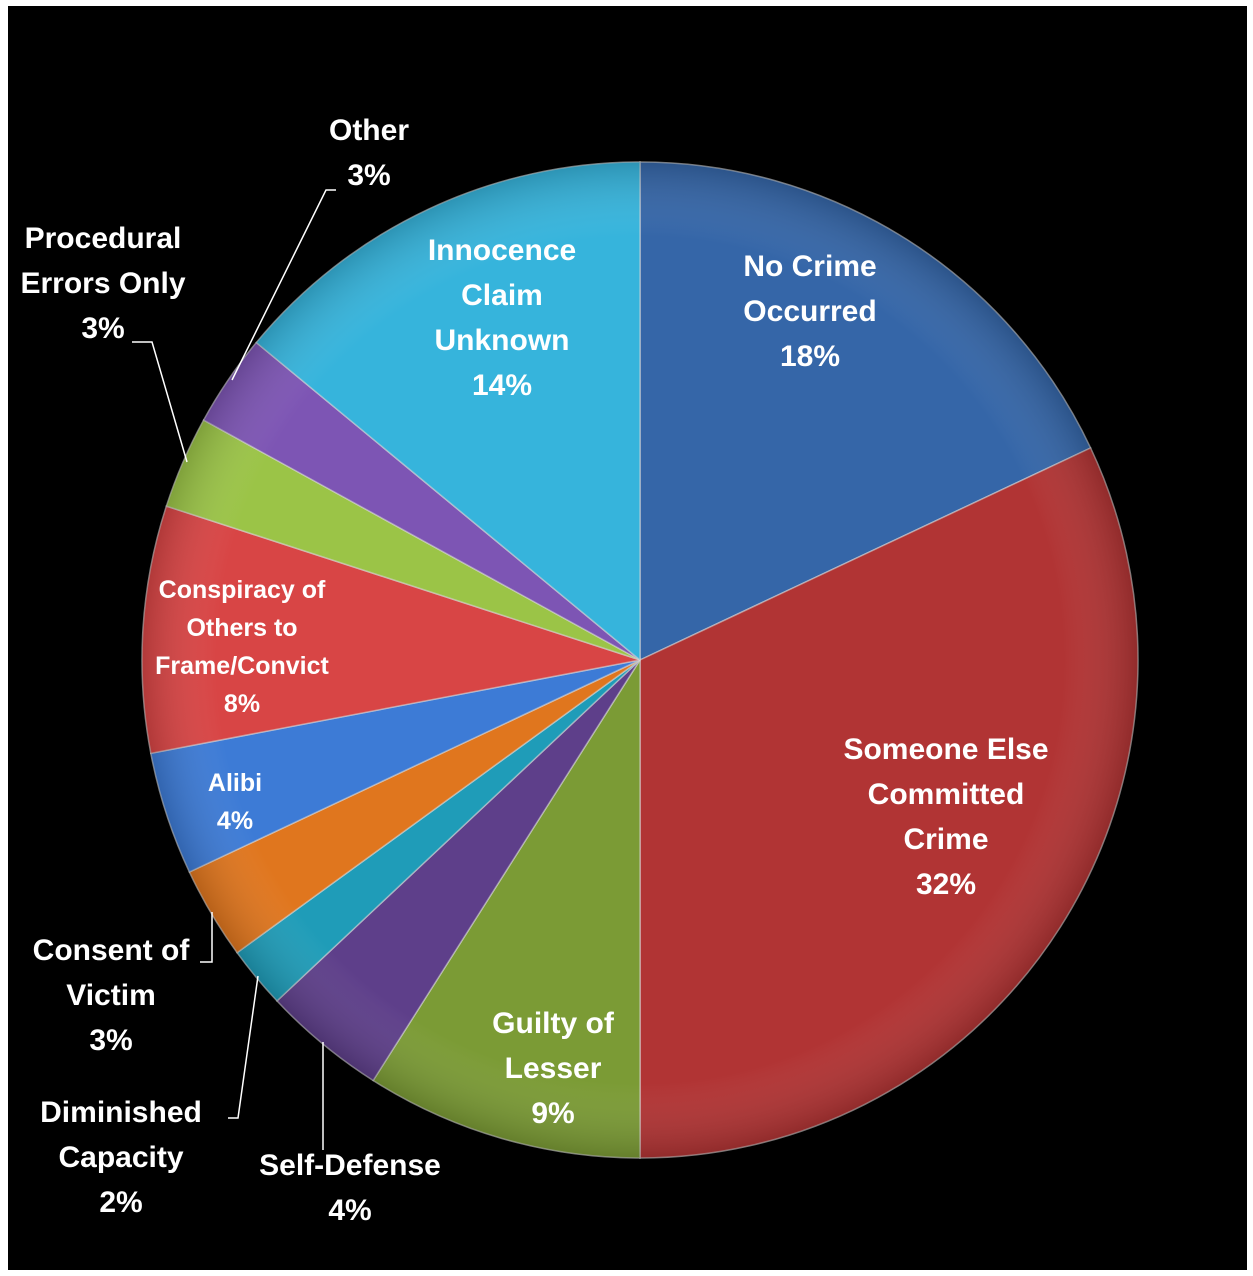  Describe the element at coordinates (502, 340) in the screenshot. I see `data-label-category-line: Unknown` at that location.